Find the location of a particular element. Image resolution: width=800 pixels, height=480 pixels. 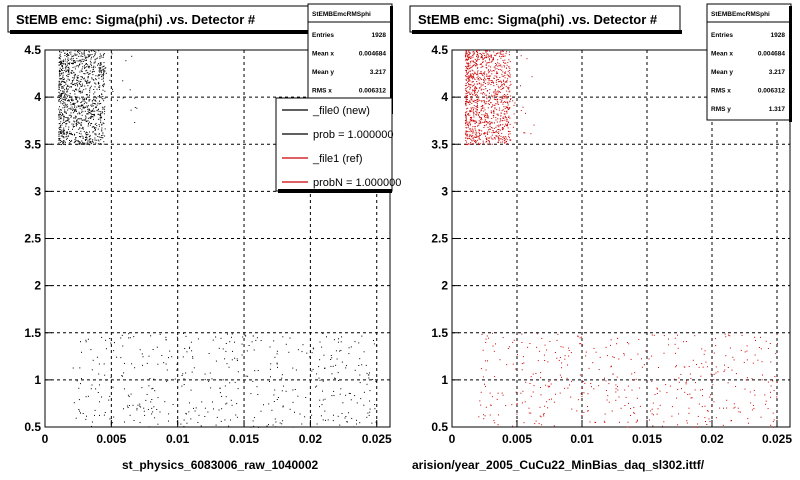

right-y-tick-label: 1 is located at coordinates (444, 380).